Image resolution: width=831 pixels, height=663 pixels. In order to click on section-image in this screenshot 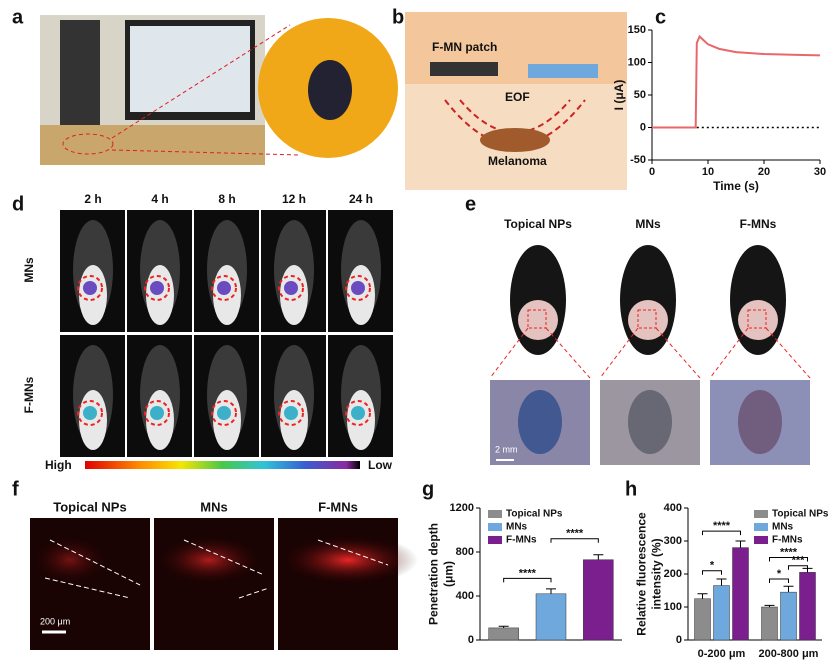, I will do `click(90, 584)`.